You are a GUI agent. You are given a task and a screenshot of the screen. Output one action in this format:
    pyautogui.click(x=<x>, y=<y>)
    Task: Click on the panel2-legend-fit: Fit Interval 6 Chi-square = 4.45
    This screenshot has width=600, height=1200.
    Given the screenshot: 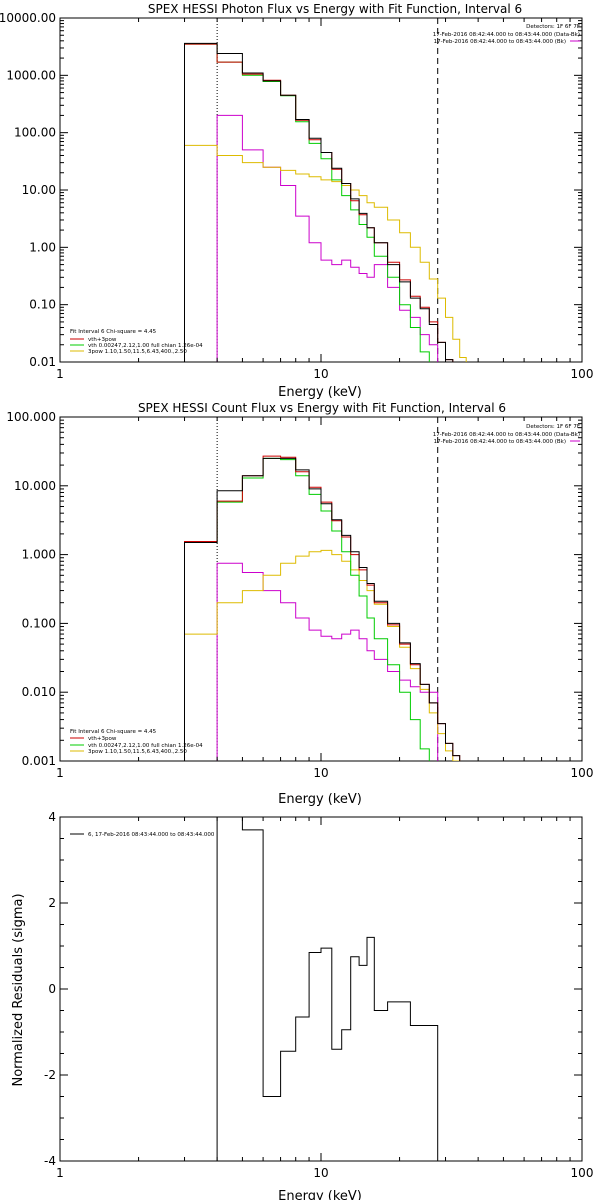 What is the action you would take?
    pyautogui.click(x=113, y=732)
    